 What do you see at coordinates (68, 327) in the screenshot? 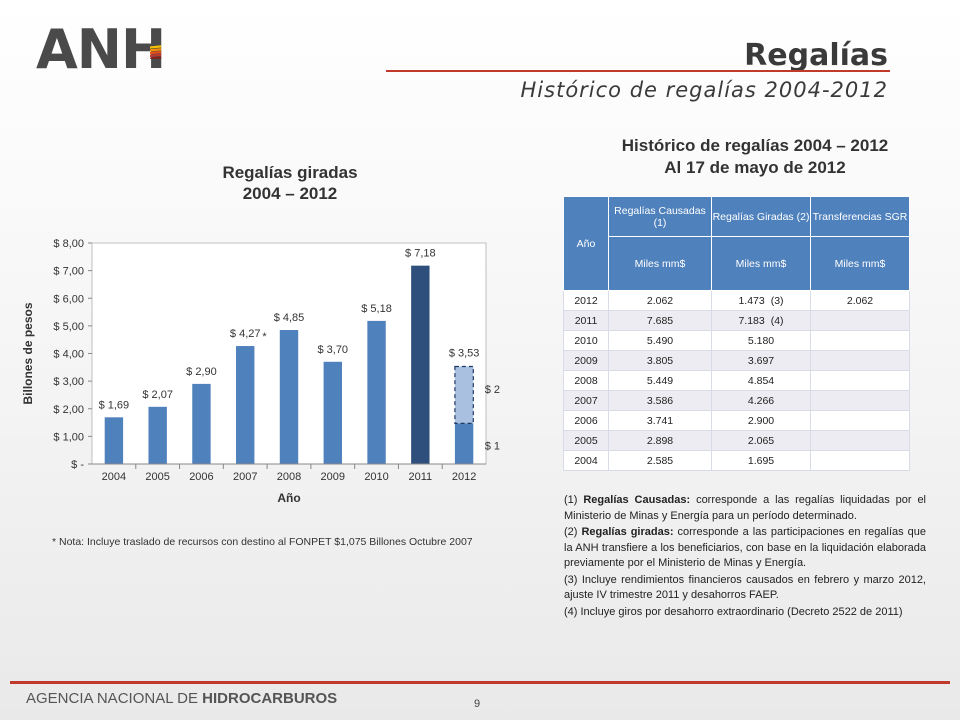
I see `y-tick-label: $ 5,00` at bounding box center [68, 327].